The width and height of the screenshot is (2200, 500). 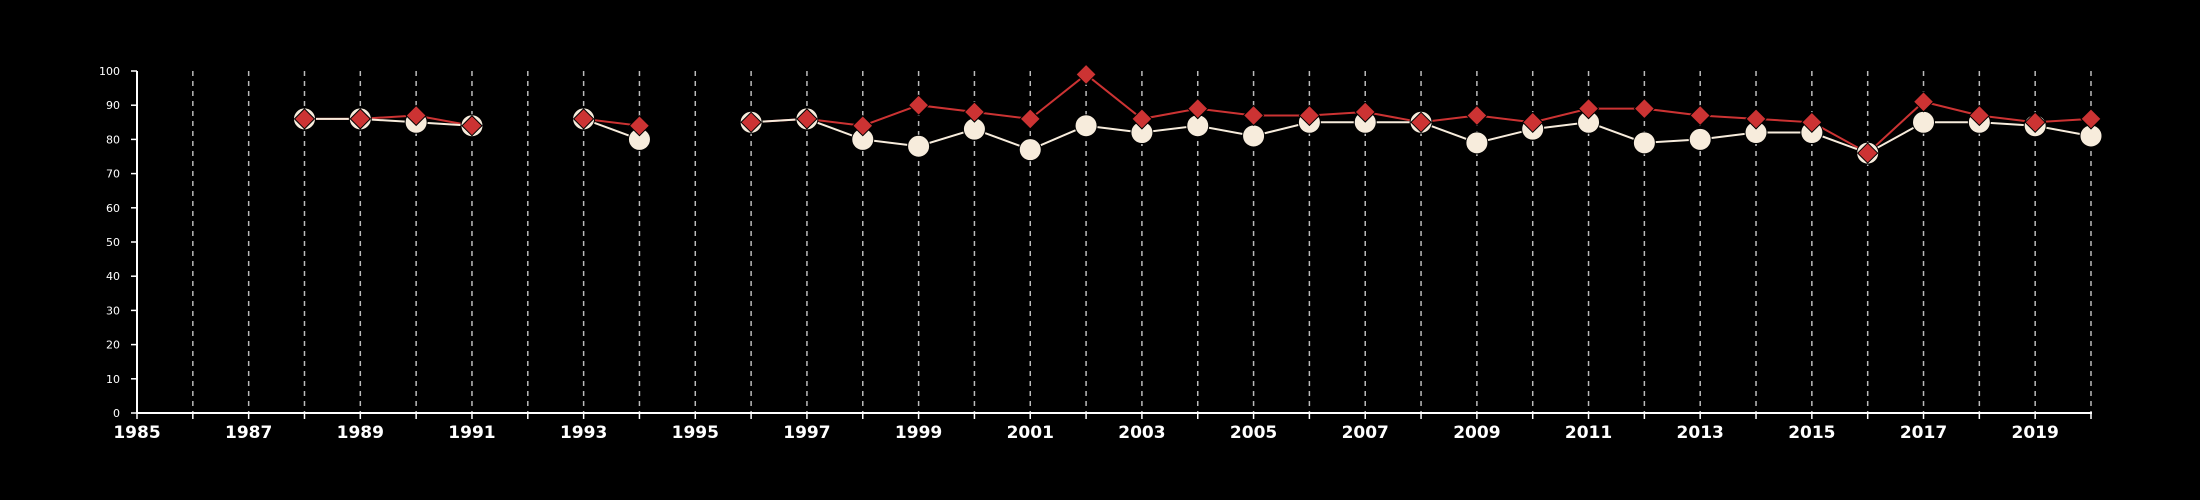 I want to click on x-tick-label: 1999, so click(x=918, y=433).